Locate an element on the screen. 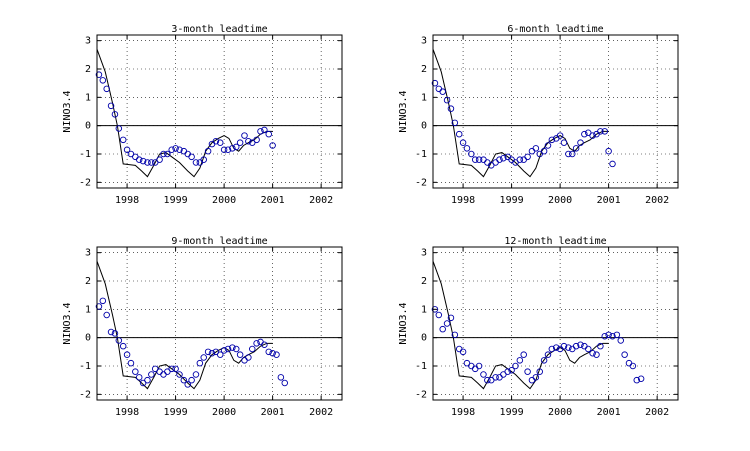 The height and width of the screenshot is (451, 750). subplot-title: 9-month leadtime is located at coordinates (219, 241).